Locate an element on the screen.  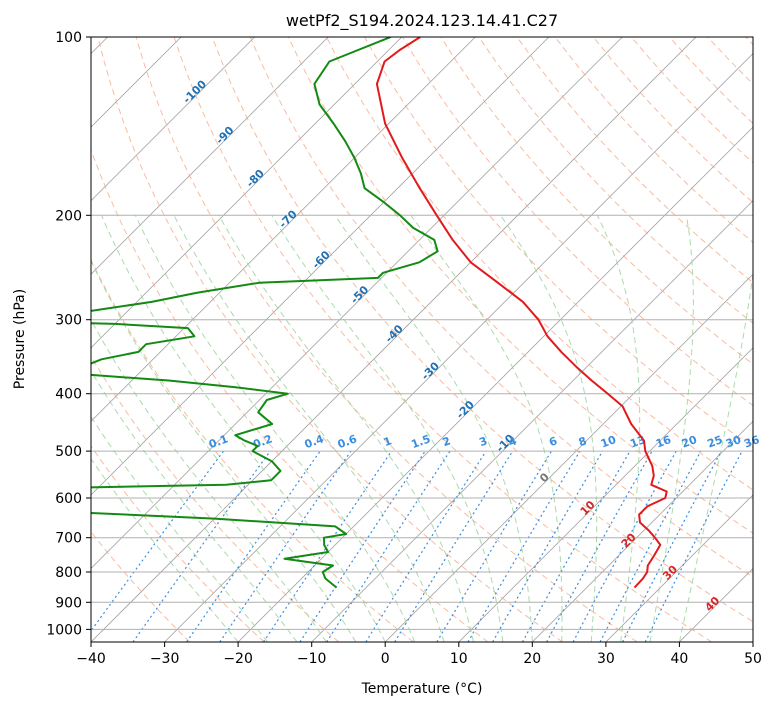
x-tick-label: −20 is located at coordinates (238, 659).